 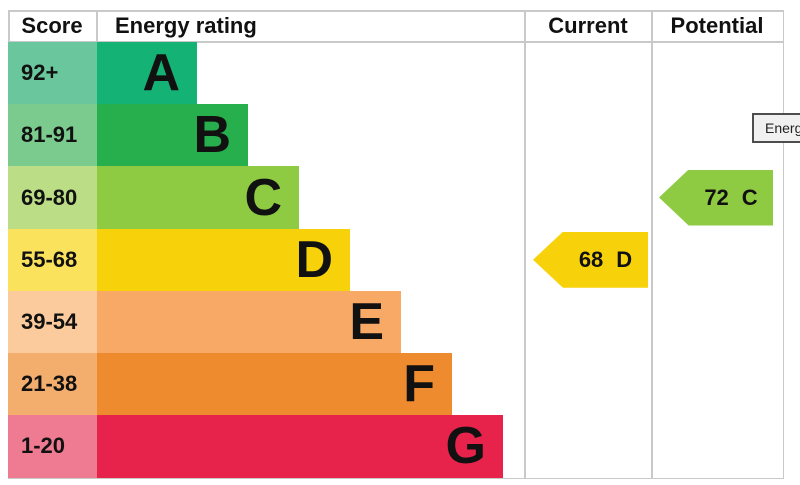 I want to click on band-row: 55-68 D, so click(x=395, y=259).